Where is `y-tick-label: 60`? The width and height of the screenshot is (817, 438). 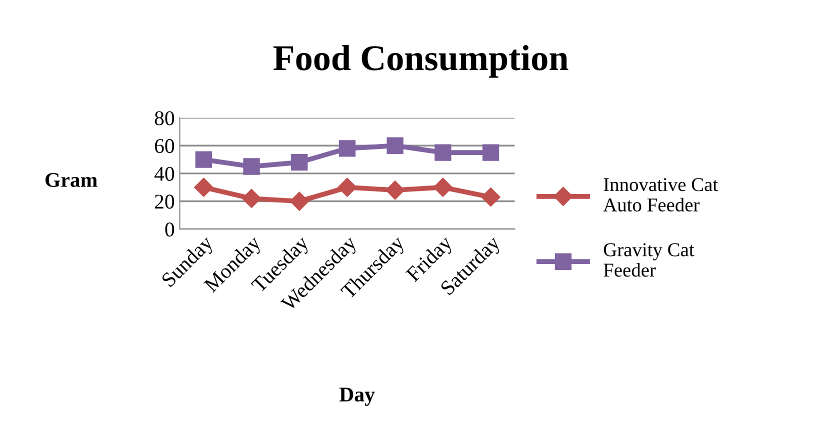 y-tick-label: 60 is located at coordinates (164, 146).